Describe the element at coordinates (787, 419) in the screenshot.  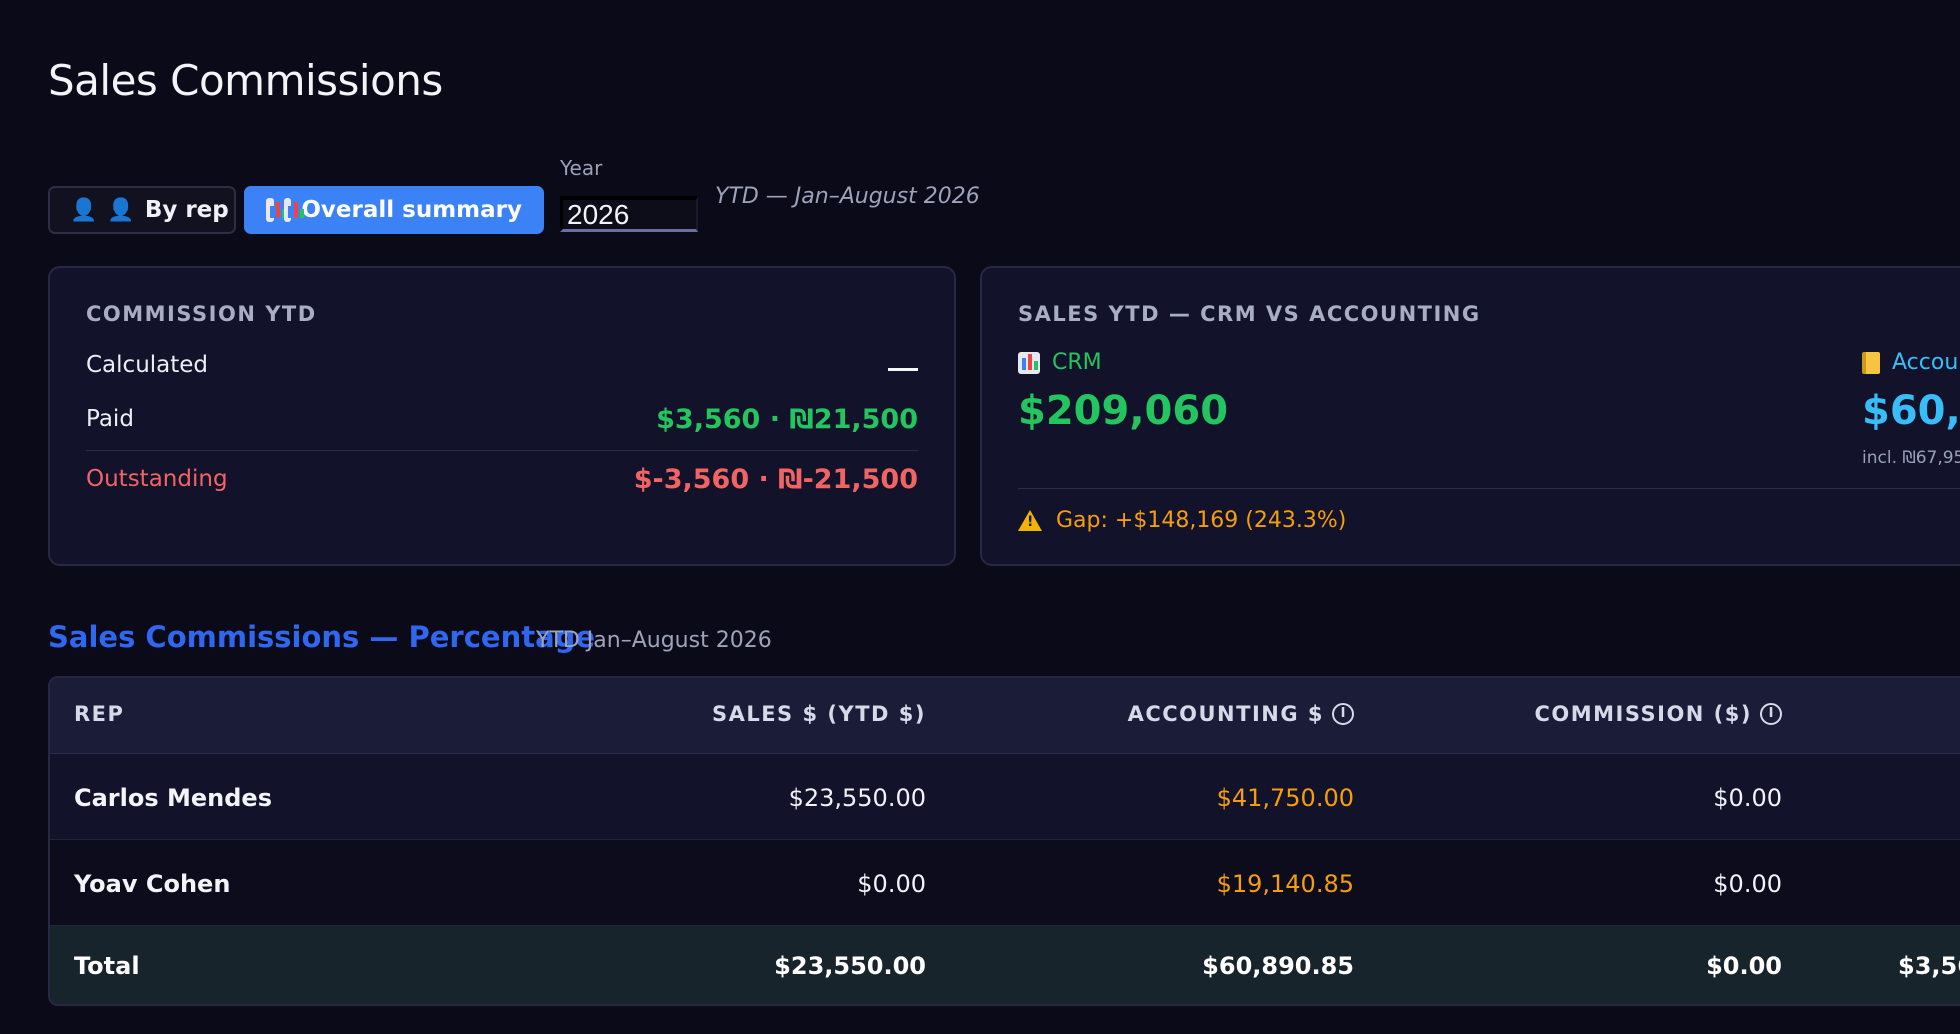
I see `paid-value: $3,560 · ₪21,500` at that location.